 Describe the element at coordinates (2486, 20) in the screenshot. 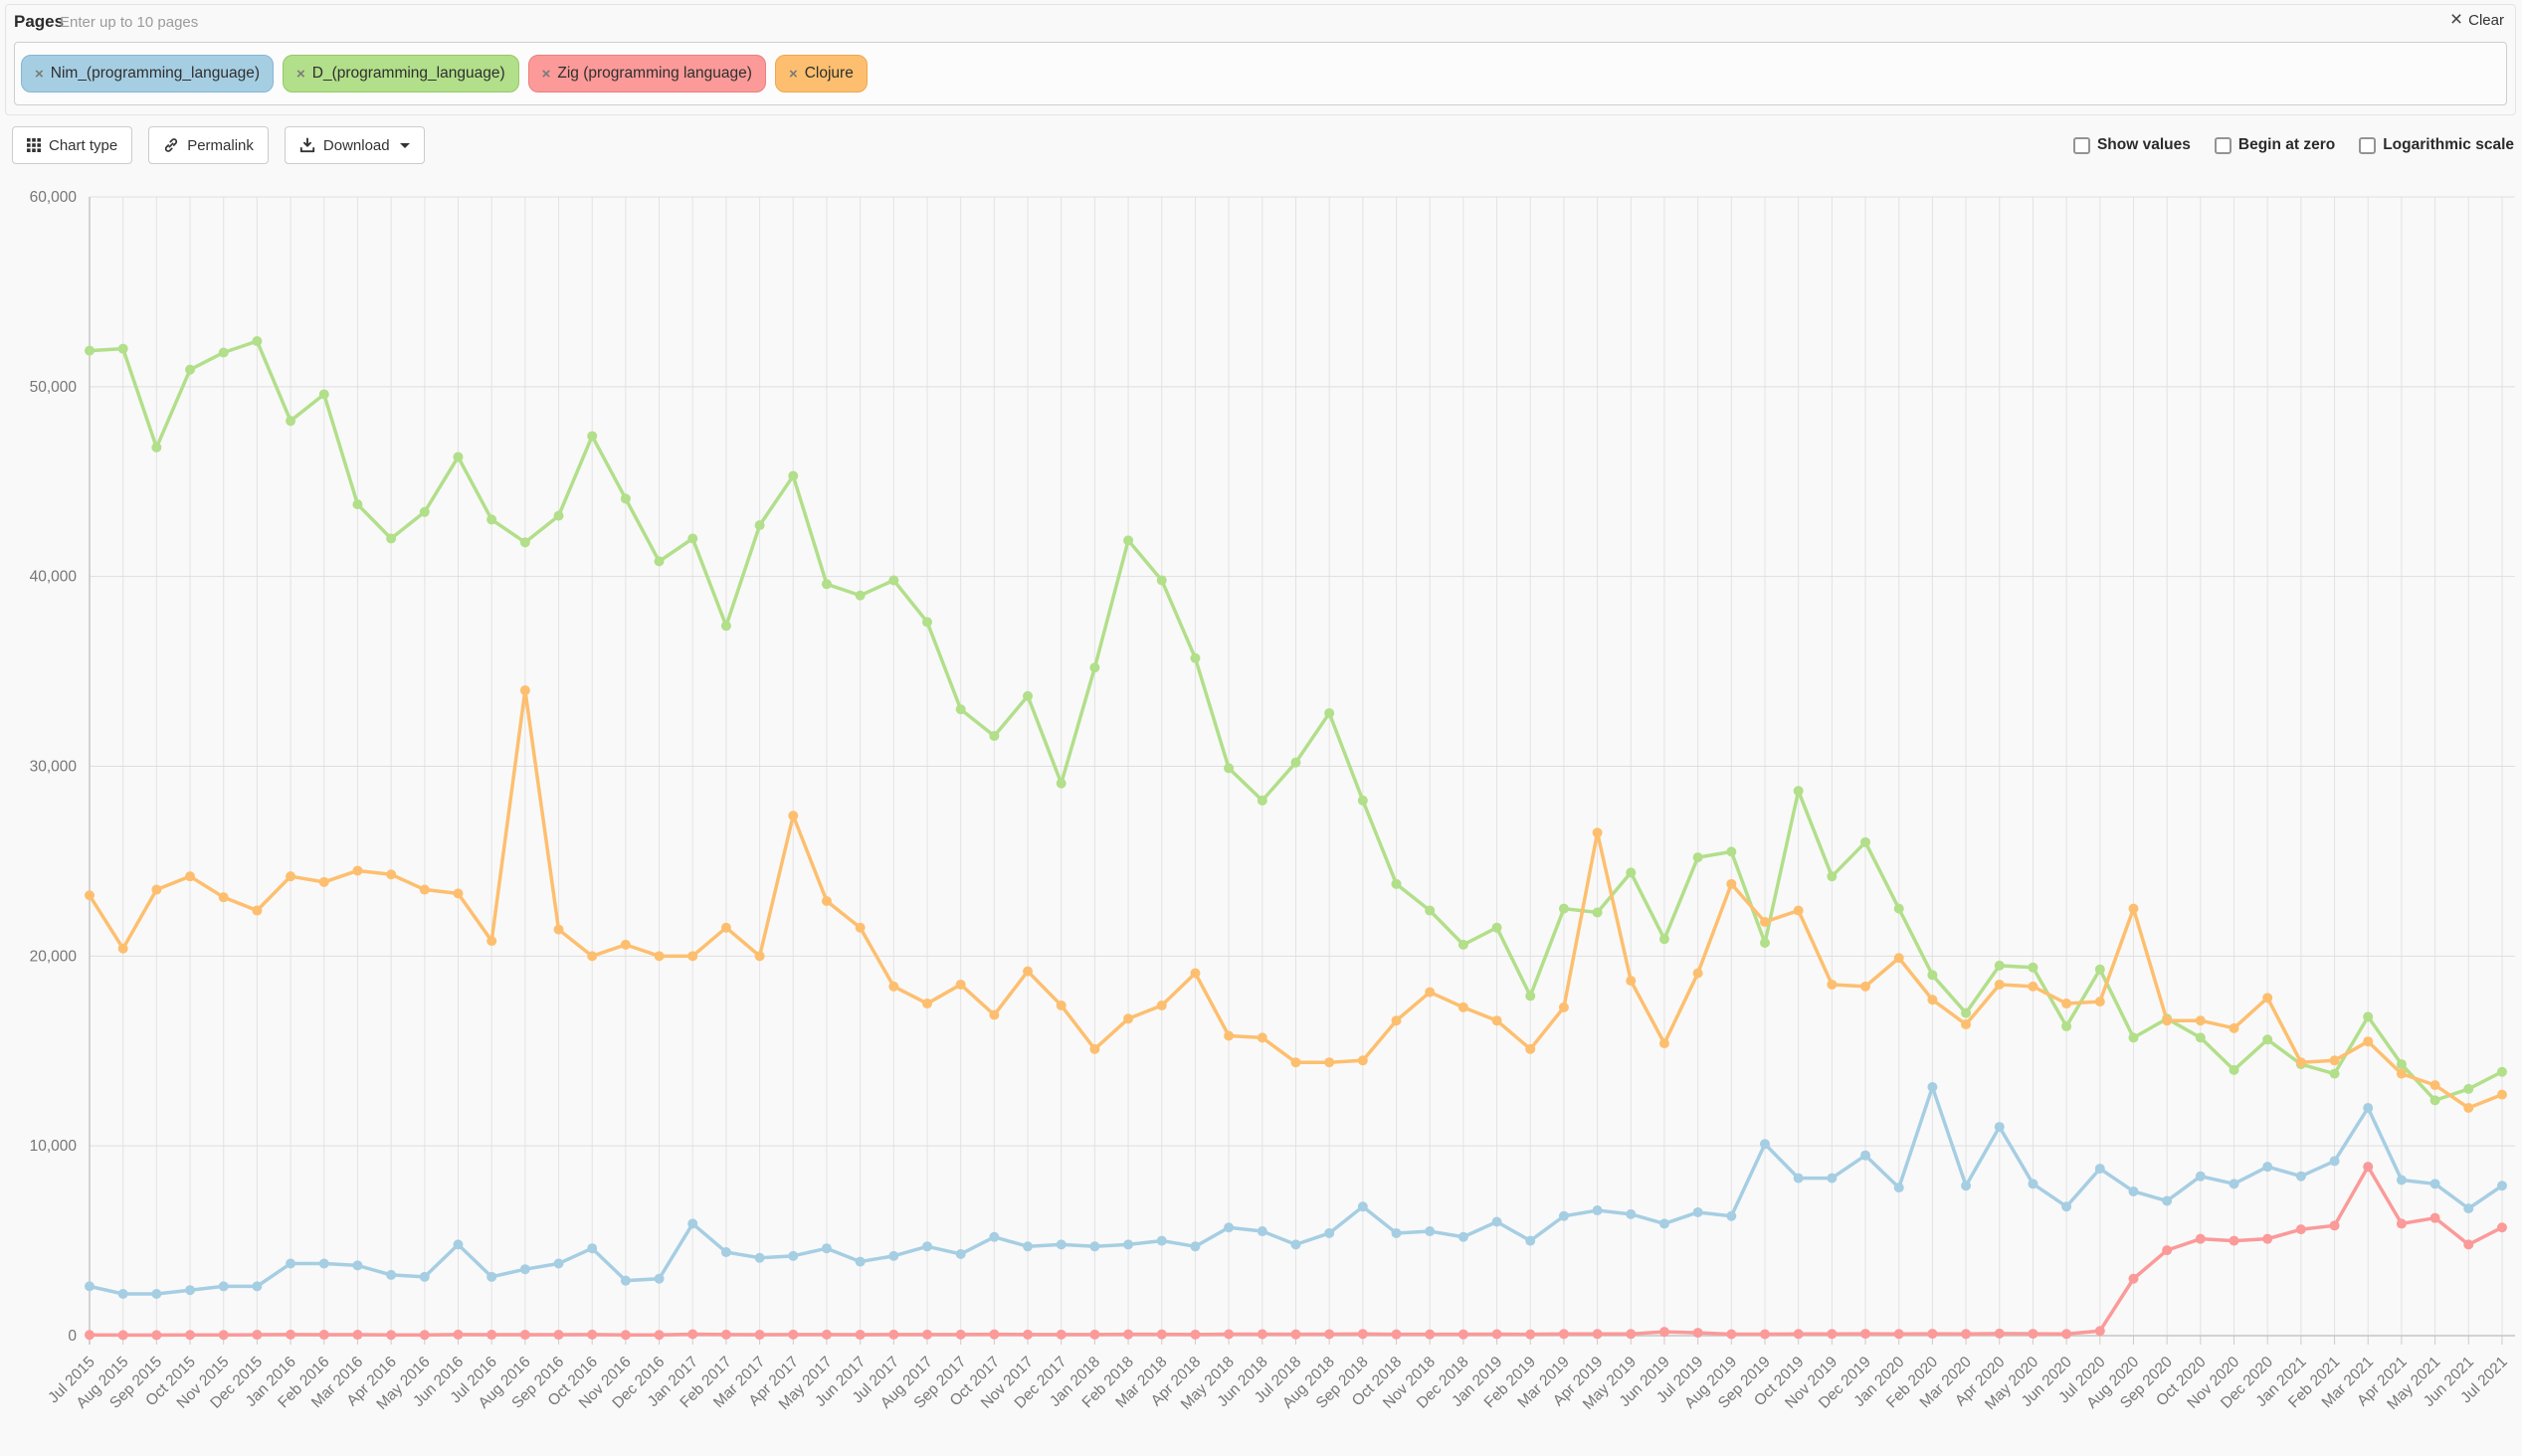

I see `clear-label: Clear` at that location.